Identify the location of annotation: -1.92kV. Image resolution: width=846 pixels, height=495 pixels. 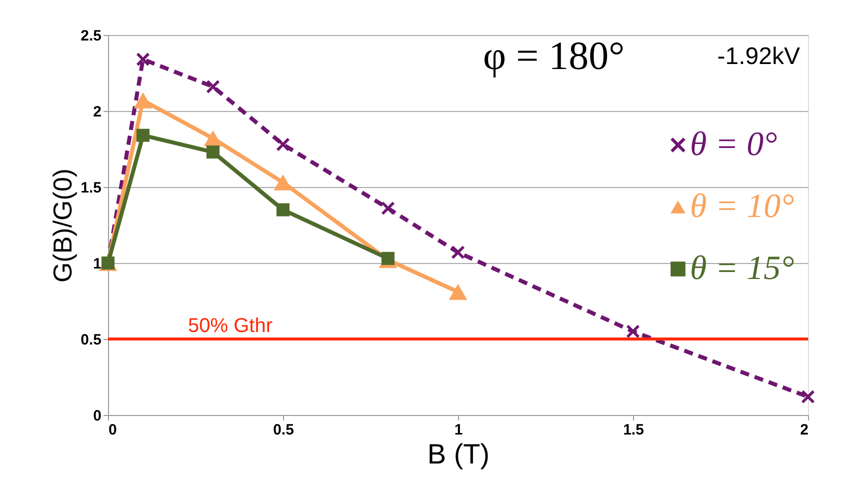
(758, 56).